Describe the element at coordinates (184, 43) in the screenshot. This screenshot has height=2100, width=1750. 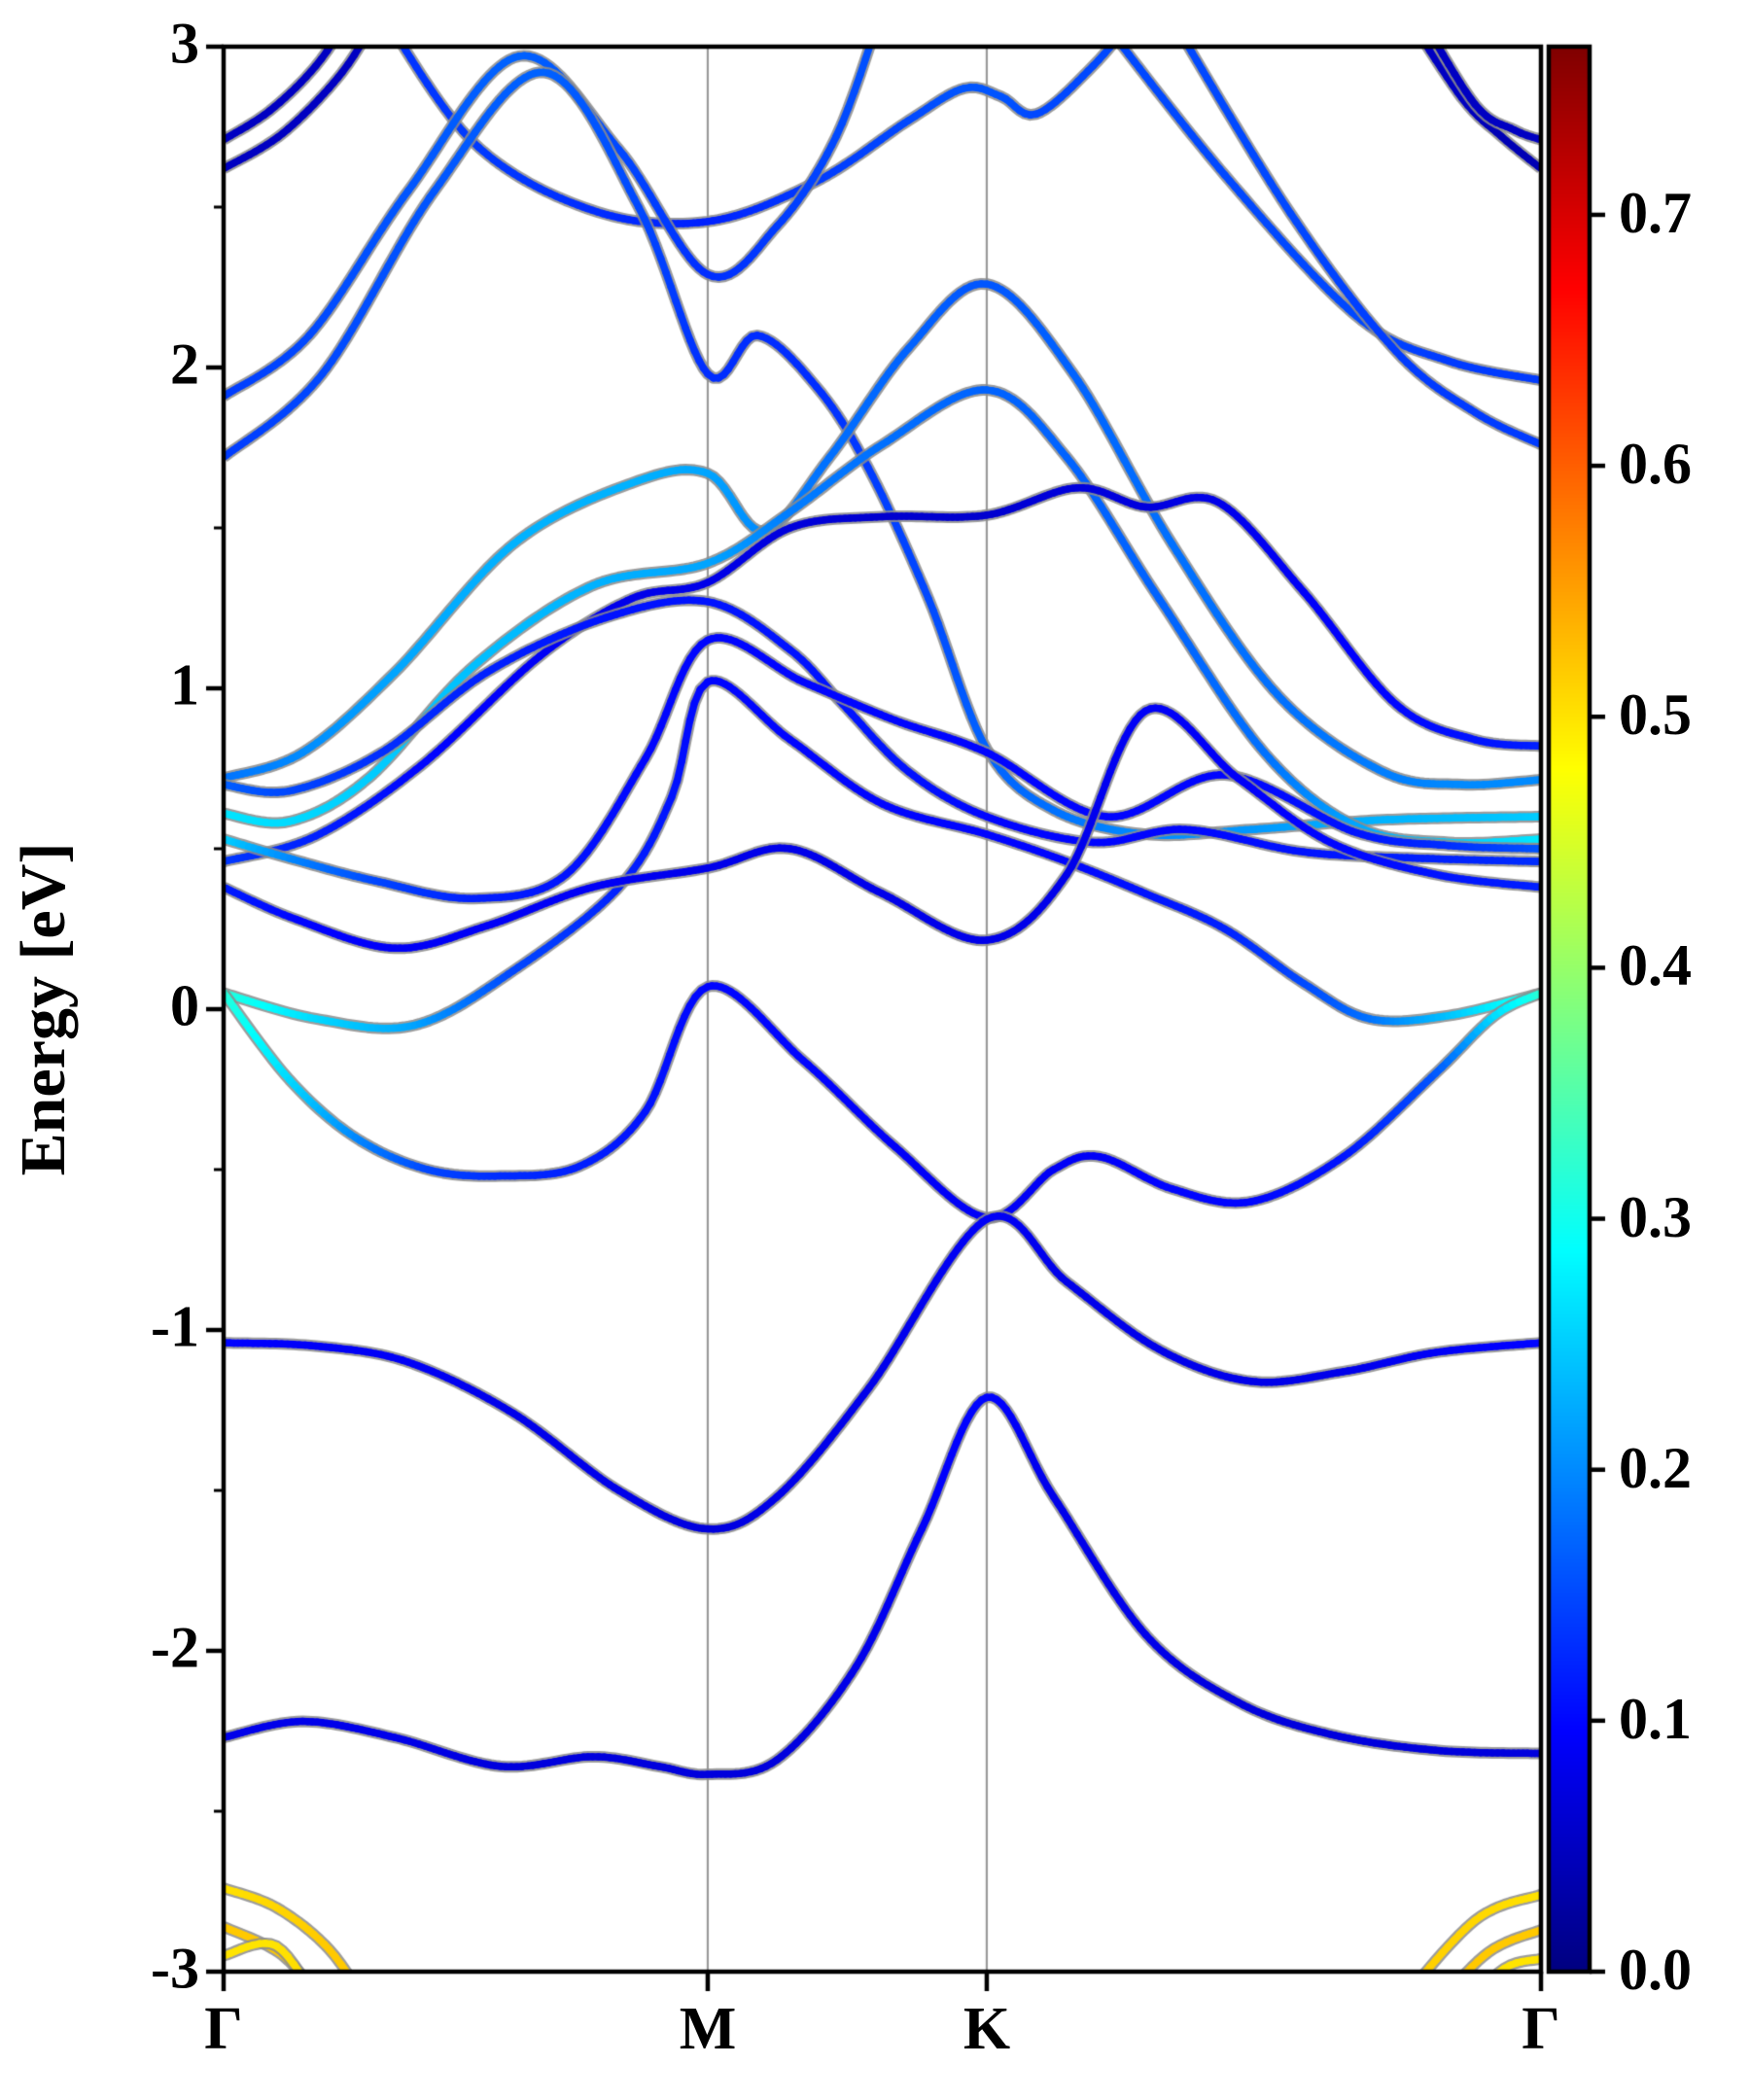
I see `y-tick-label-3: 3` at that location.